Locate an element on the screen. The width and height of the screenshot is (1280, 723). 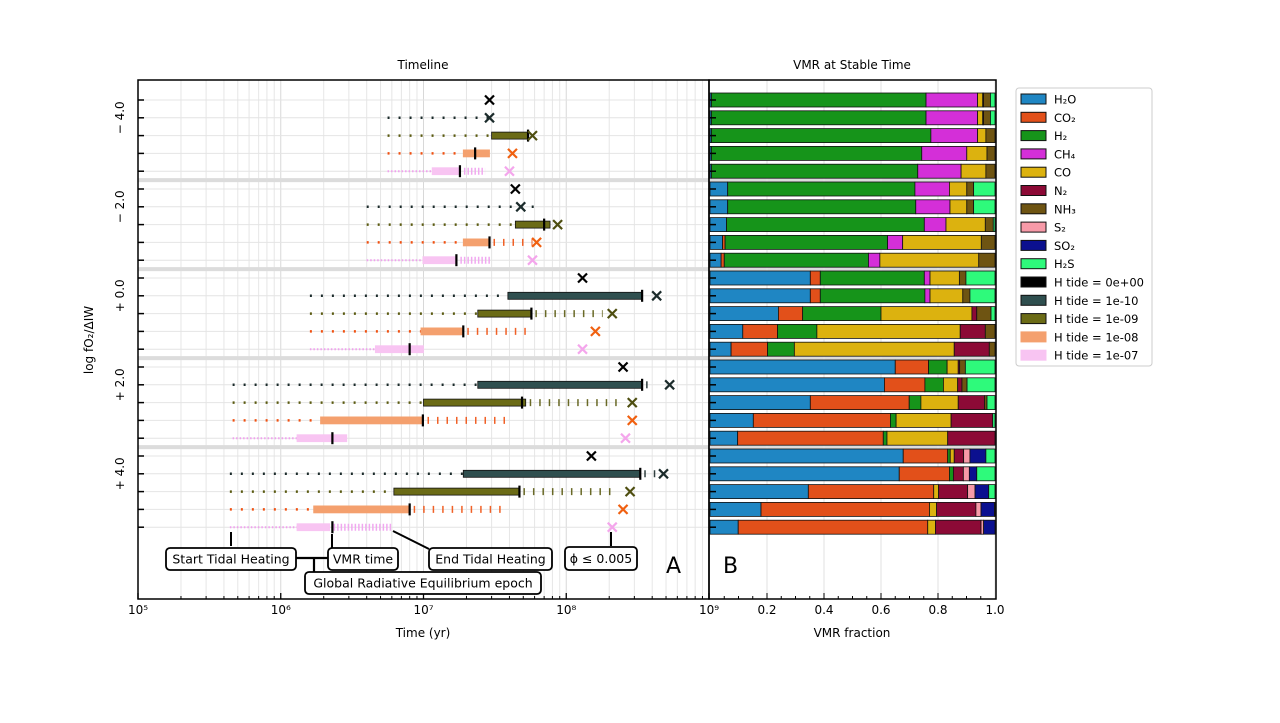
global-radiative-equilibrium-box is located at coordinates (423, 583).